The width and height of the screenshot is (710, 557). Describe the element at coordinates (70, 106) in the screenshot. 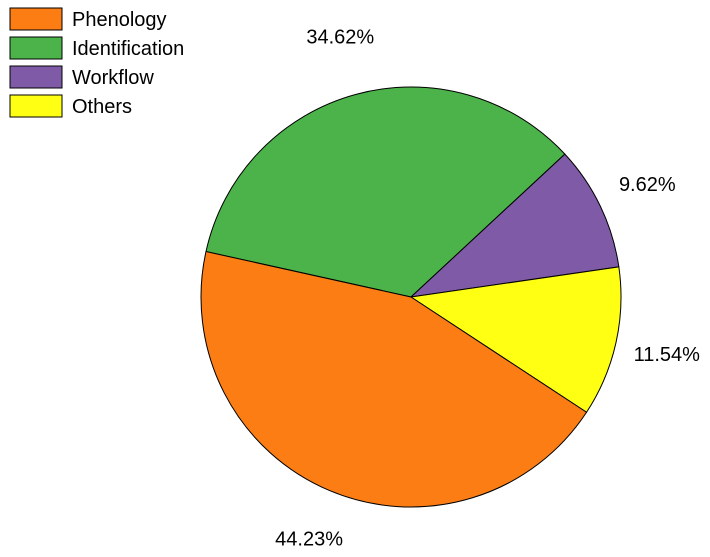

I see `legend-item-others: Others` at that location.